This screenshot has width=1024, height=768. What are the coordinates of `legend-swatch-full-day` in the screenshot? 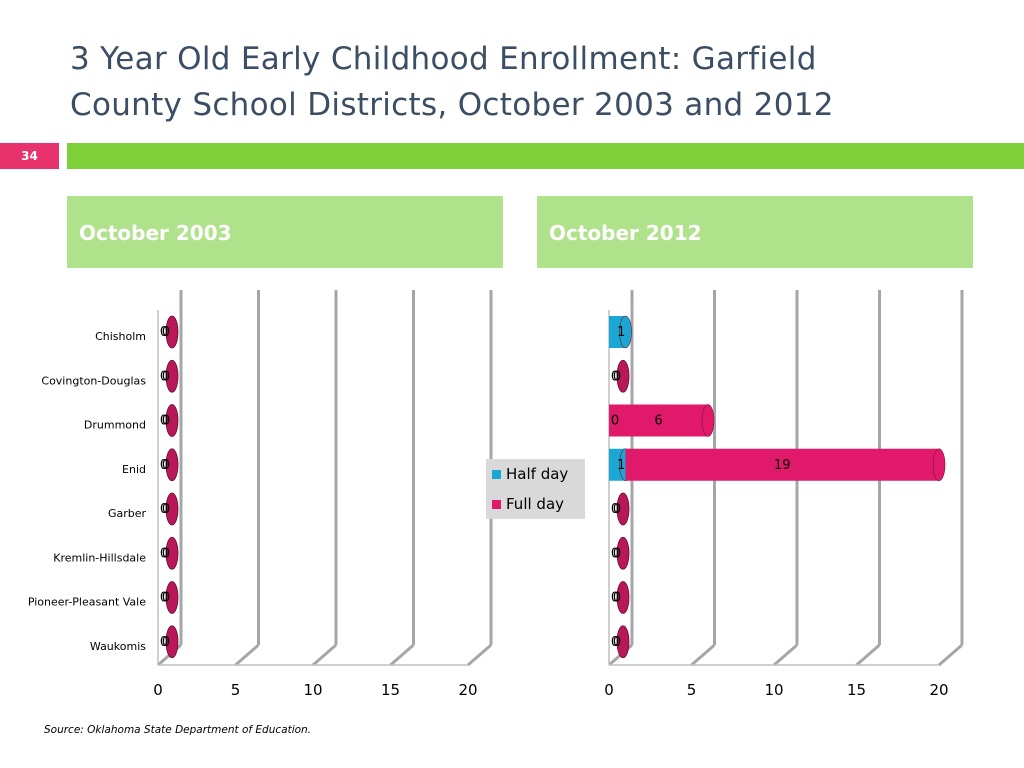 It's located at (496, 504).